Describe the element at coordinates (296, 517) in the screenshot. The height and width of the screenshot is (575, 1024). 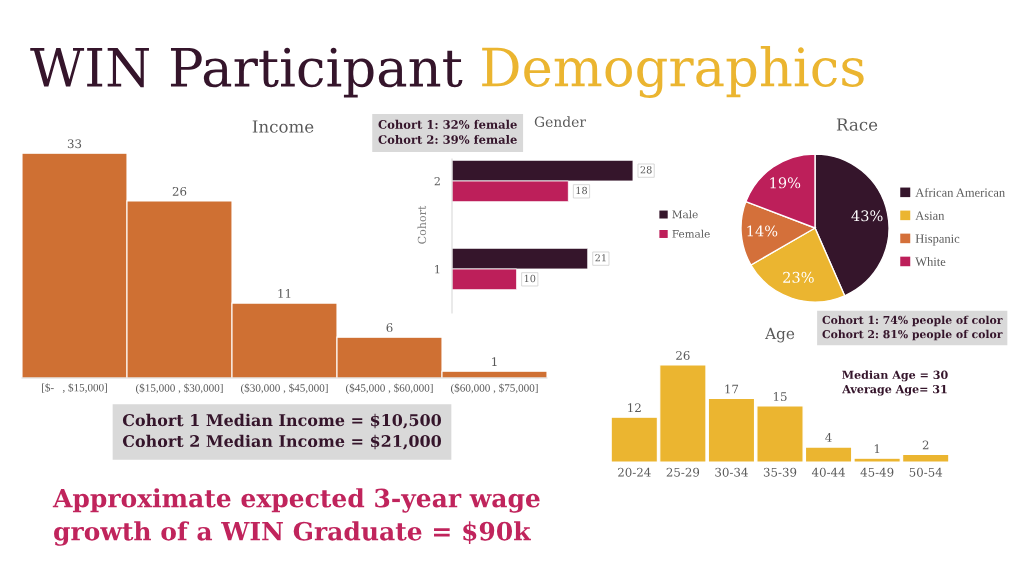
I see `text: Approximate expected 3-year wage growth of a WIN Graduate = $90k` at that location.